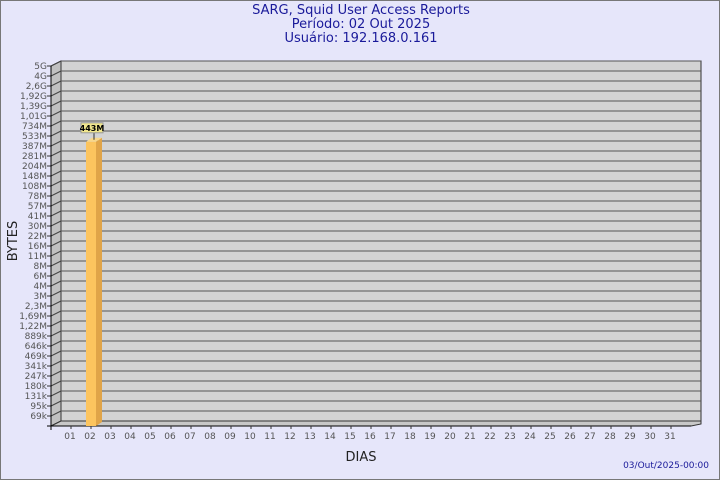 The width and height of the screenshot is (720, 480). Describe the element at coordinates (36, 367) in the screenshot. I see `y-tick-label: 341k` at that location.